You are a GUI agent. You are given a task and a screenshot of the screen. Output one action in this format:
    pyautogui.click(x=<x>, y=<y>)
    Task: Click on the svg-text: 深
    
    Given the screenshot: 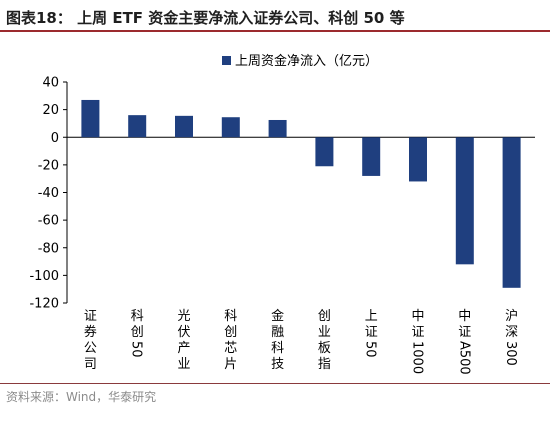 What is the action you would take?
    pyautogui.click(x=511, y=332)
    